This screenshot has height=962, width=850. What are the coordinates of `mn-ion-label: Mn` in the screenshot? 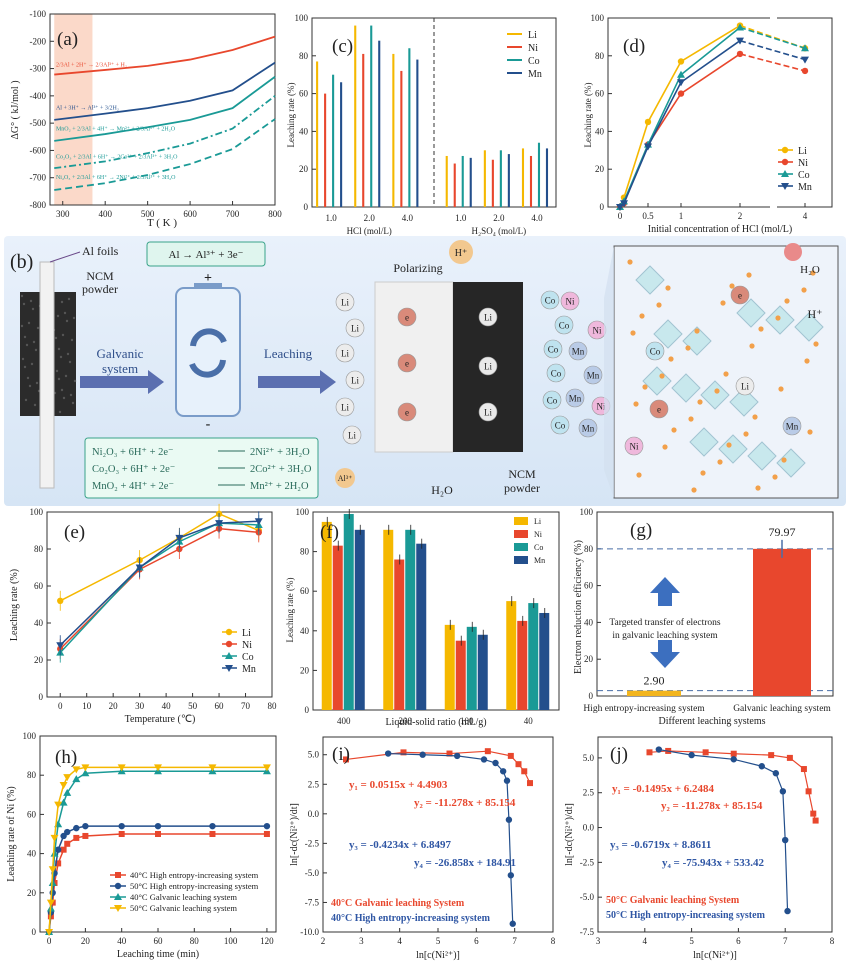 It's located at (792, 427).